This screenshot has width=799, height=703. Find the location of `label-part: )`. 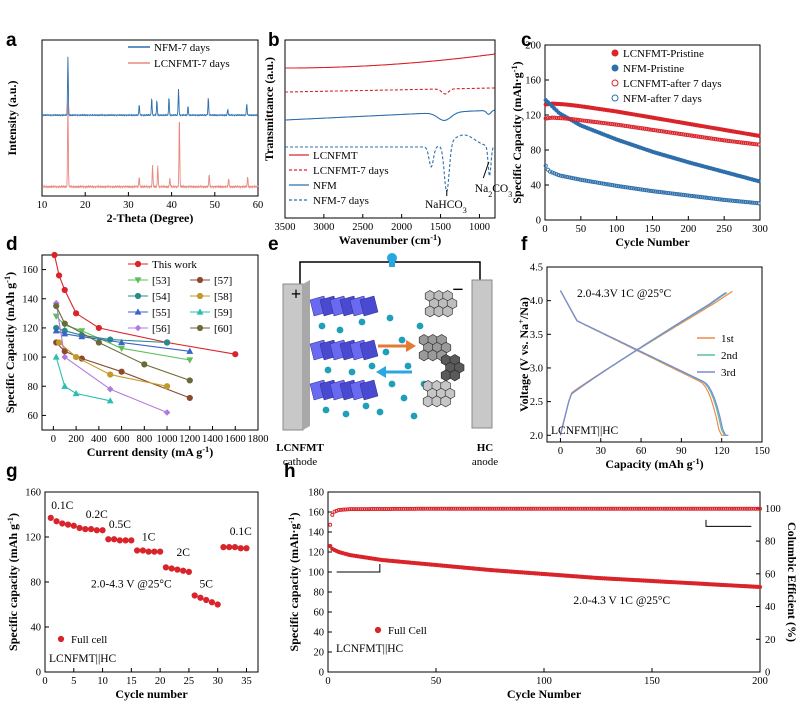

label-part: ) is located at coordinates (294, 515).